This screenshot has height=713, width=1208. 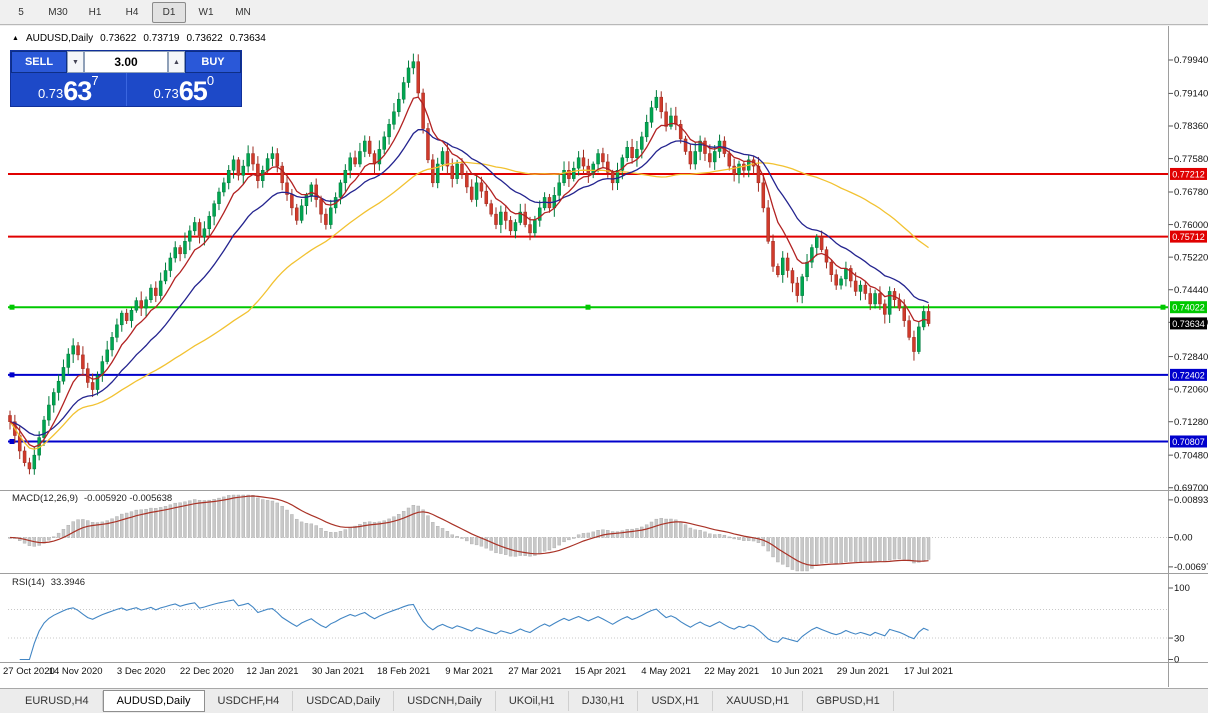 What do you see at coordinates (758, 701) in the screenshot?
I see `chart-tab-XAUUSD-H1: XAUUSD,H1` at bounding box center [758, 701].